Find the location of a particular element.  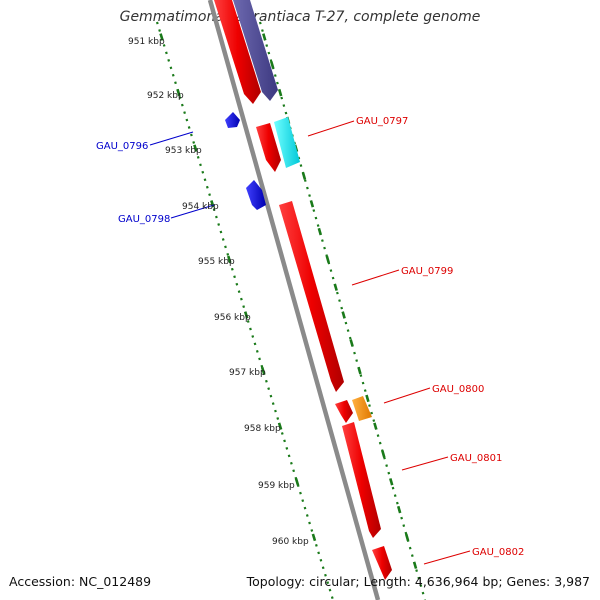

kbp-label: 952 kbp is located at coordinates (165, 96).